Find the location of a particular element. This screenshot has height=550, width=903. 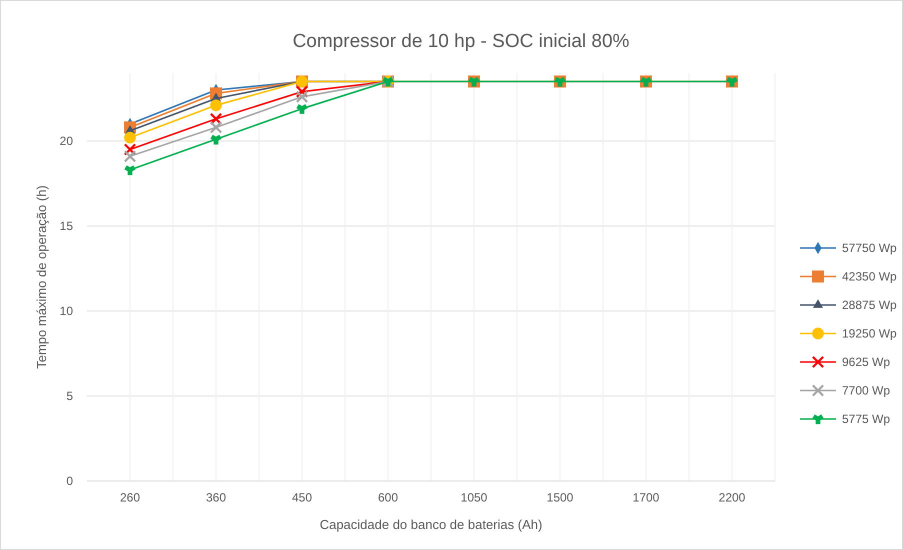

y-tick-label: 5 is located at coordinates (70, 395).